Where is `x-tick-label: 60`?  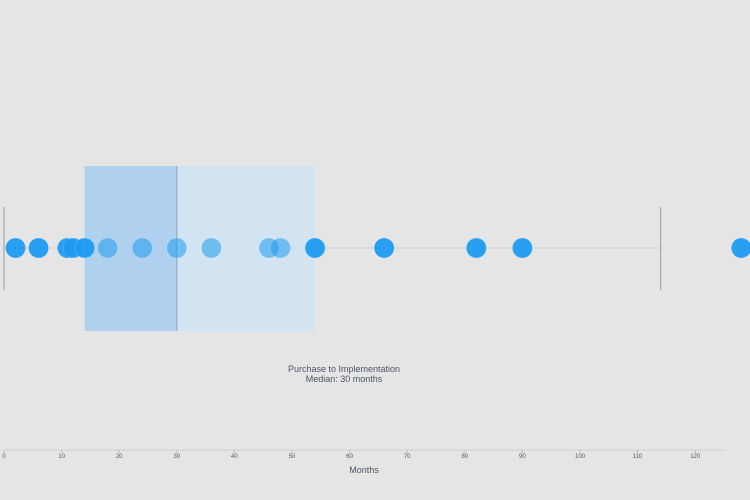
x-tick-label: 60 is located at coordinates (349, 457).